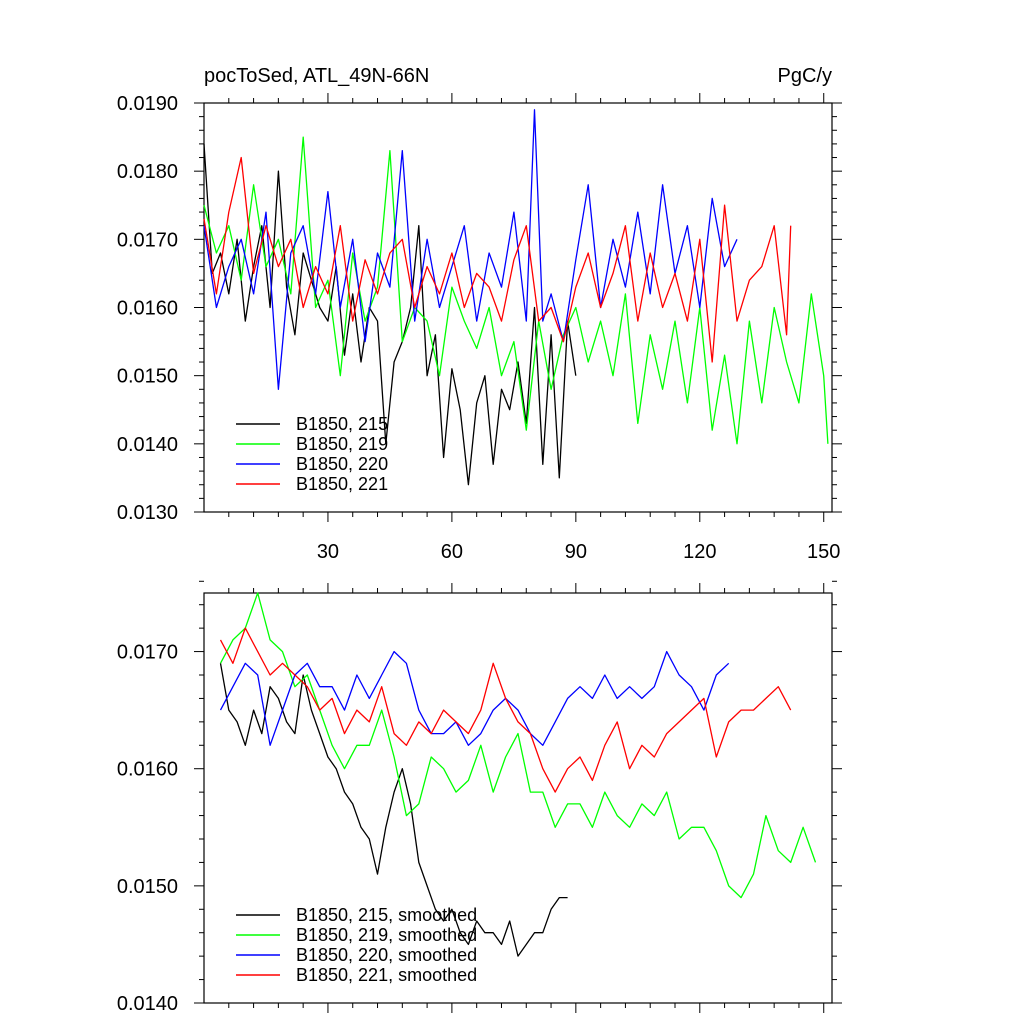 The width and height of the screenshot is (1024, 1024). Describe the element at coordinates (316, 76) in the screenshot. I see `left-title: pocToSed, ATL_49N-66N` at that location.